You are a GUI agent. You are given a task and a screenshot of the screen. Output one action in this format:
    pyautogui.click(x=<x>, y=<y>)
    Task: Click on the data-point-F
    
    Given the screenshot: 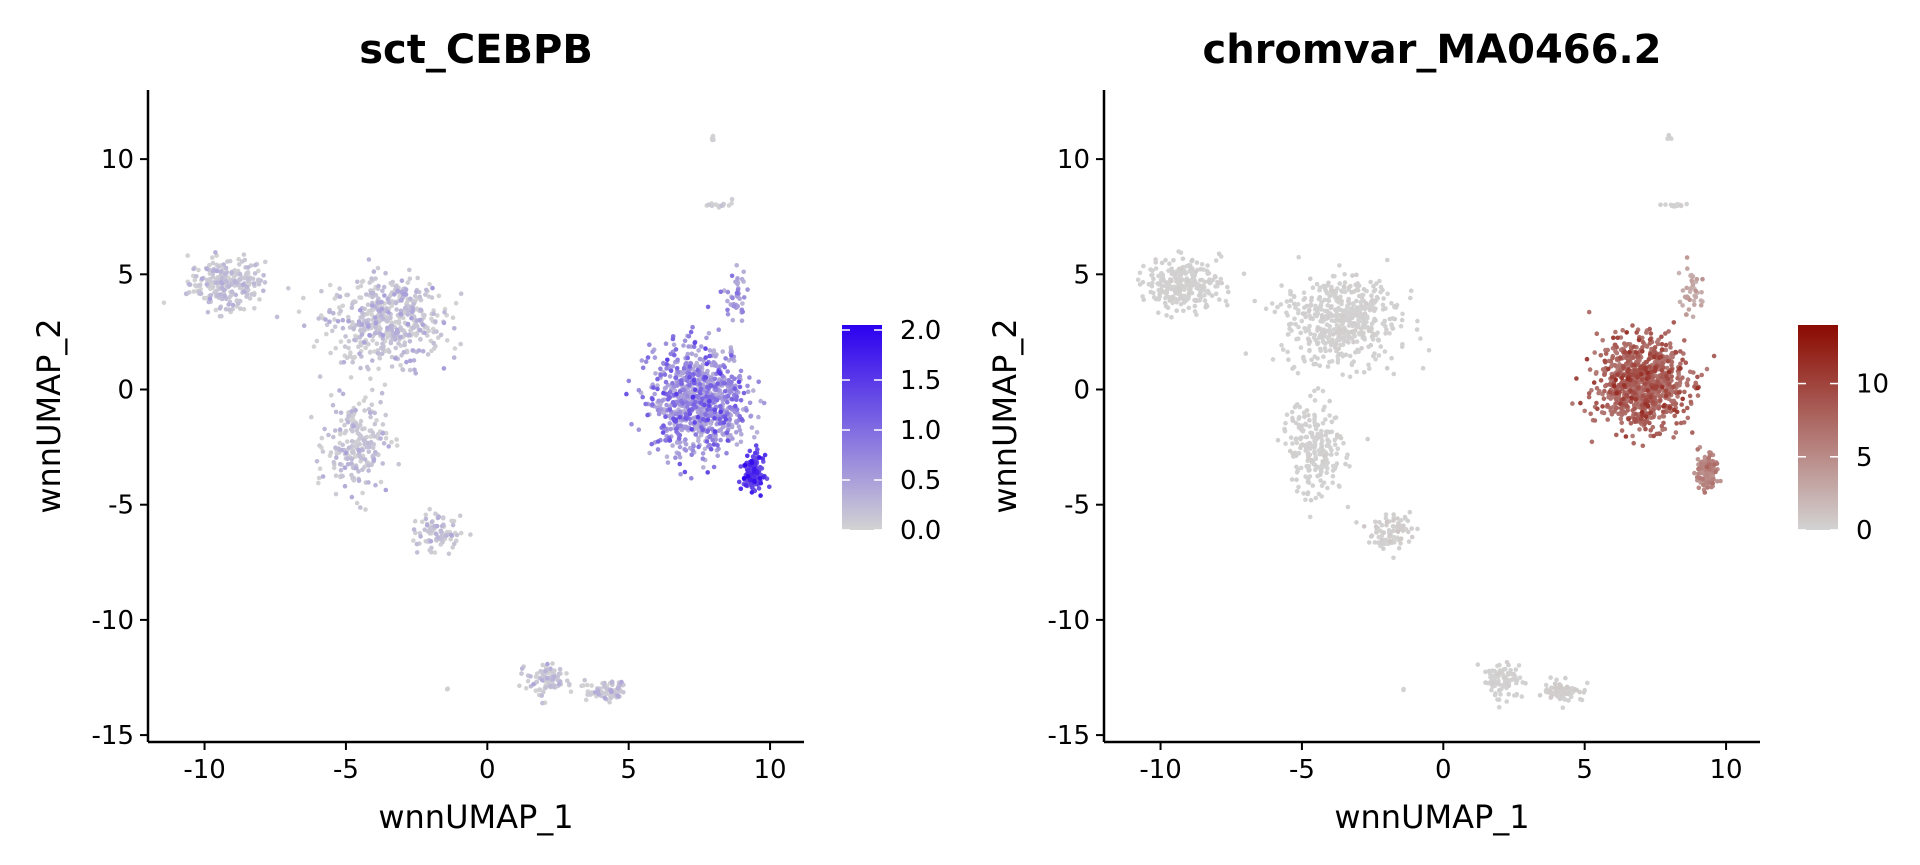 What is the action you would take?
    pyautogui.click(x=752, y=463)
    